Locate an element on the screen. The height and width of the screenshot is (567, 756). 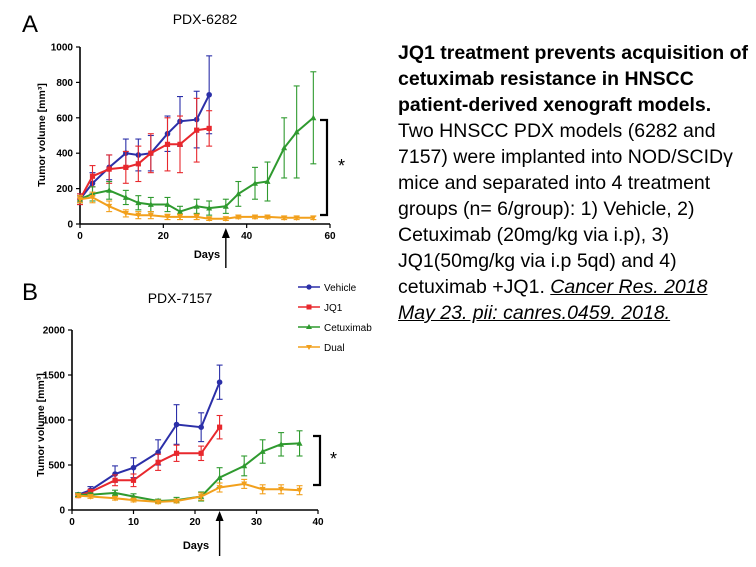
chart-b-series-cetuximab is located at coordinates (189, 467).